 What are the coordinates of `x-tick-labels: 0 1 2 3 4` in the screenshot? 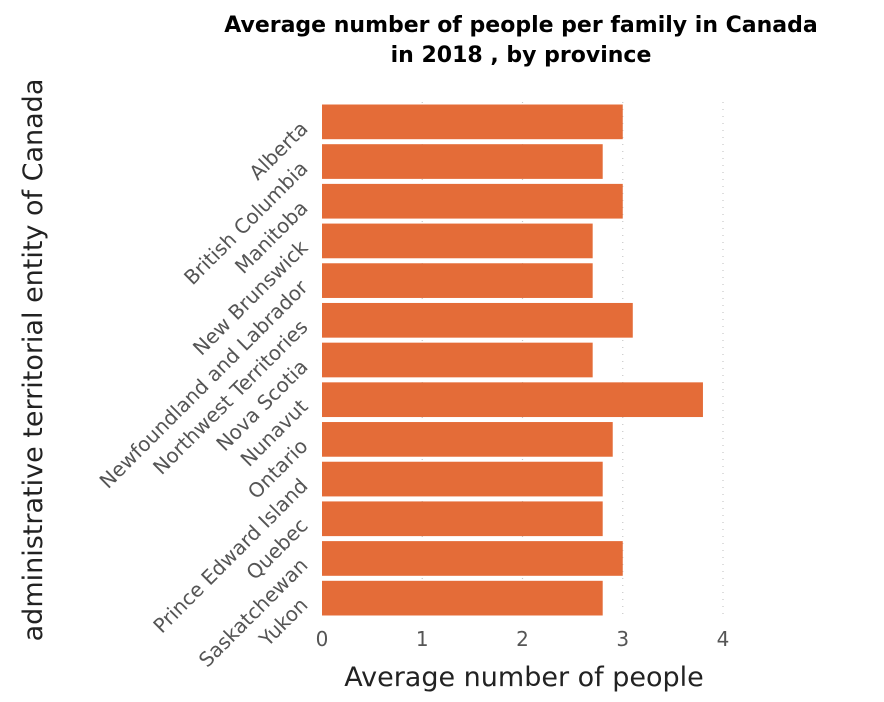 It's located at (523, 639).